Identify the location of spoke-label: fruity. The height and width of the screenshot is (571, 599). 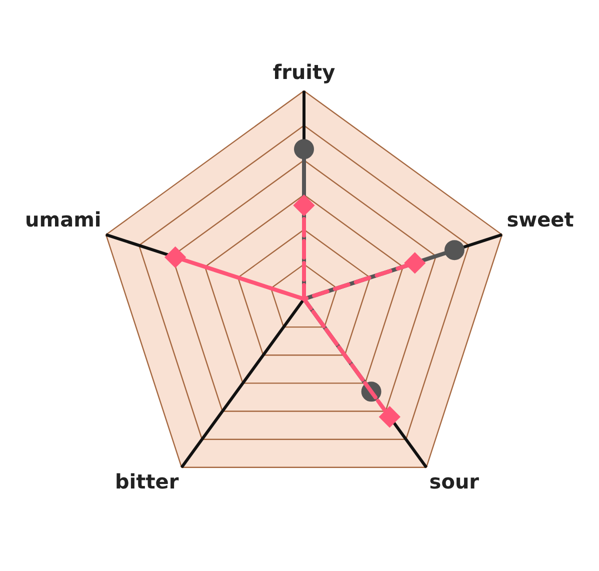
(304, 72).